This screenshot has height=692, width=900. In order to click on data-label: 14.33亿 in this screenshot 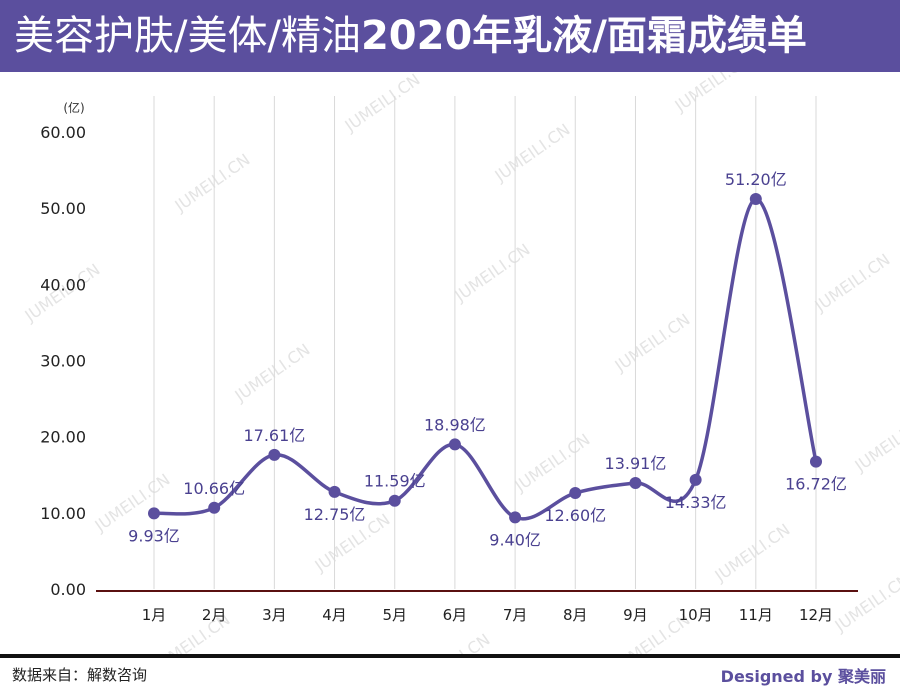, I will do `click(696, 502)`.